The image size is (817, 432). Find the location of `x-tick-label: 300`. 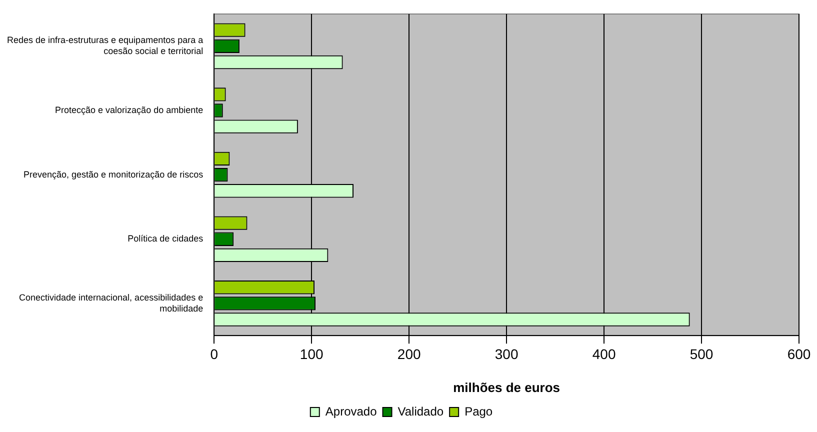

x-tick-label: 300 is located at coordinates (506, 354).